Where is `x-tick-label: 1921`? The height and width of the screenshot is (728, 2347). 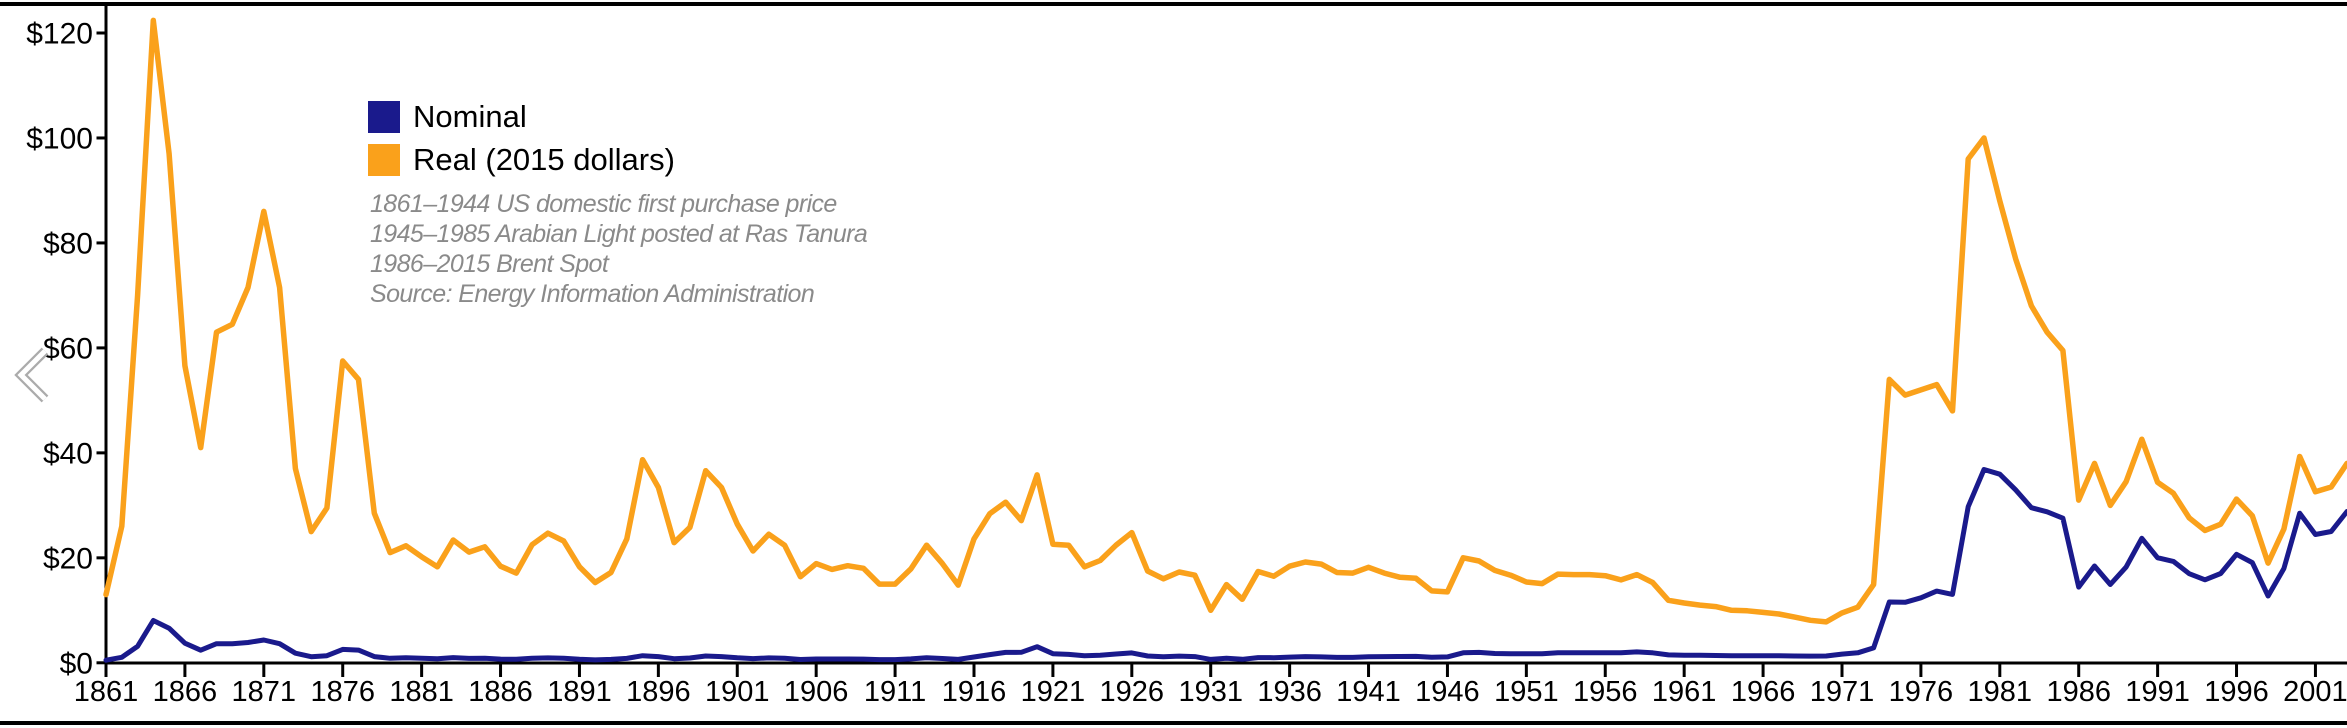
x-tick-label: 1921 is located at coordinates (1053, 692).